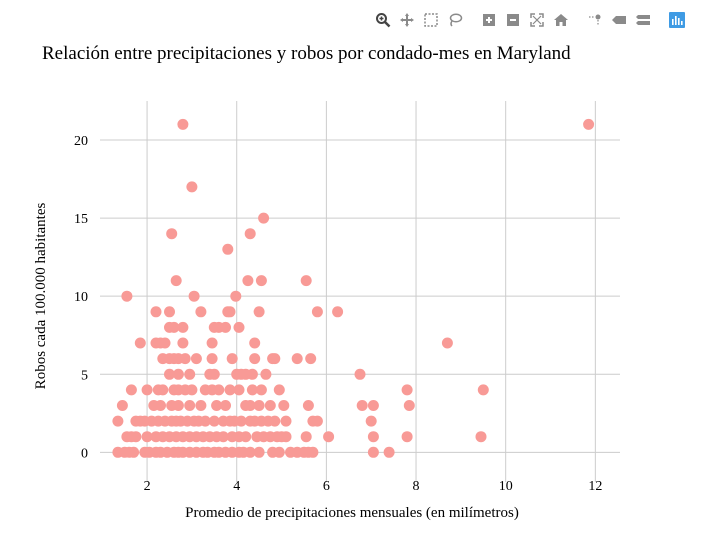 The image size is (707, 558). Describe the element at coordinates (677, 20) in the screenshot. I see `plotly-logo-icon` at that location.